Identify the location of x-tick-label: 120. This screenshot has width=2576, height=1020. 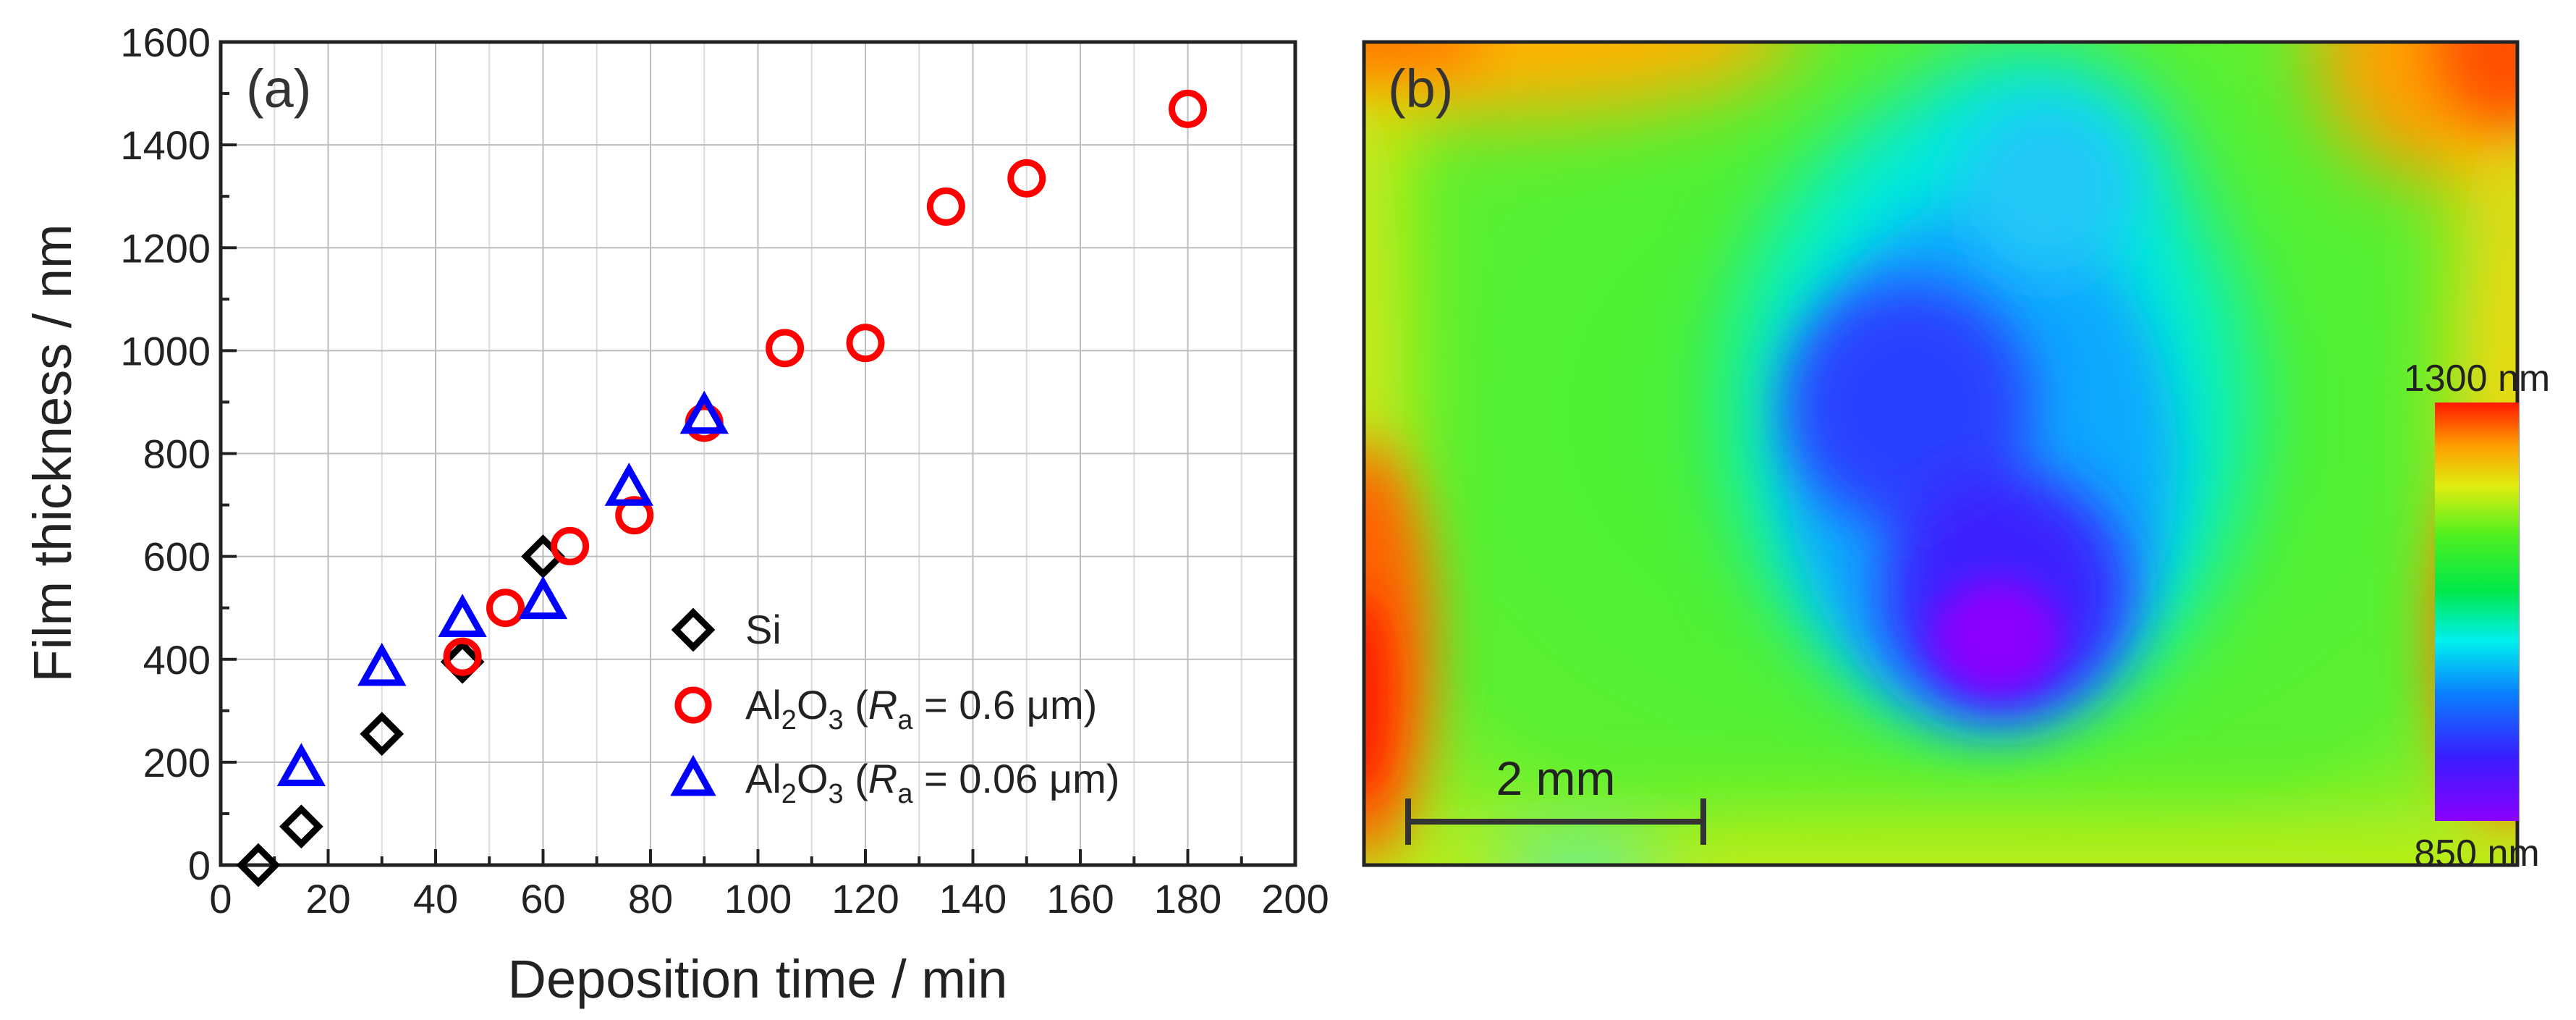
(865, 899).